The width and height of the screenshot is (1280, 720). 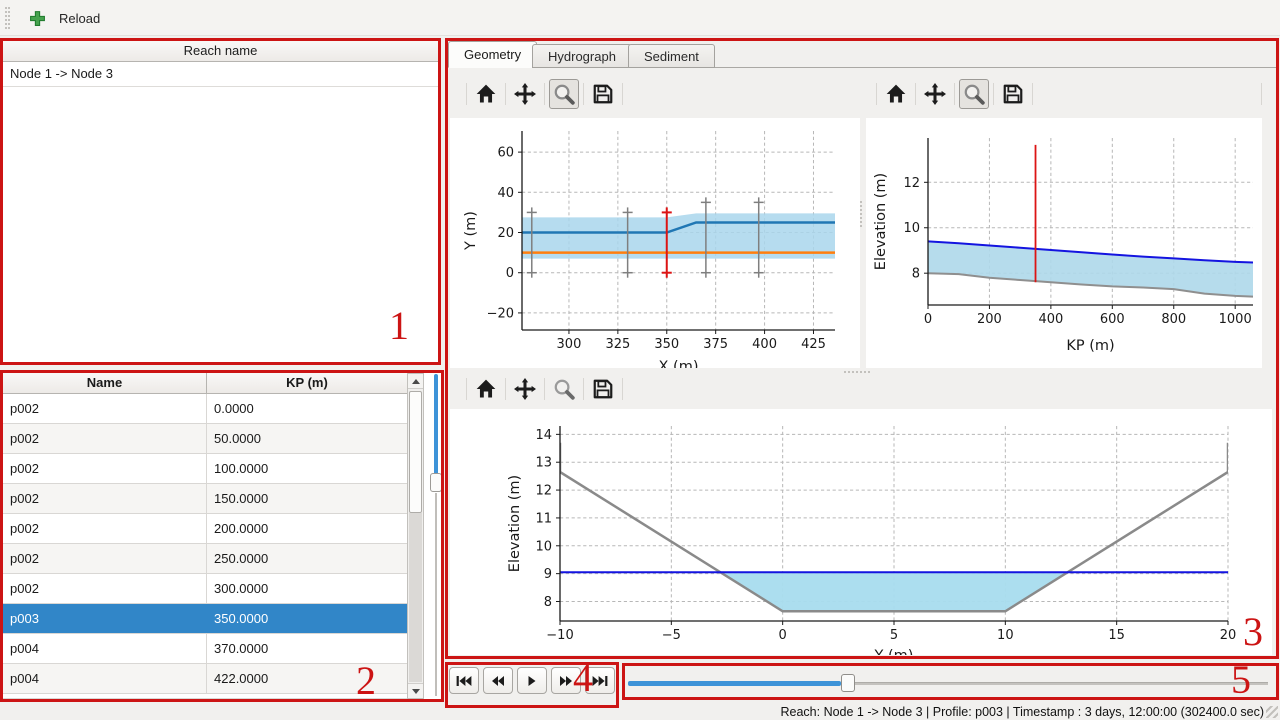 What do you see at coordinates (862, 54) in the screenshot?
I see `tab-bar: Geometry Hydrograph Sediment` at bounding box center [862, 54].